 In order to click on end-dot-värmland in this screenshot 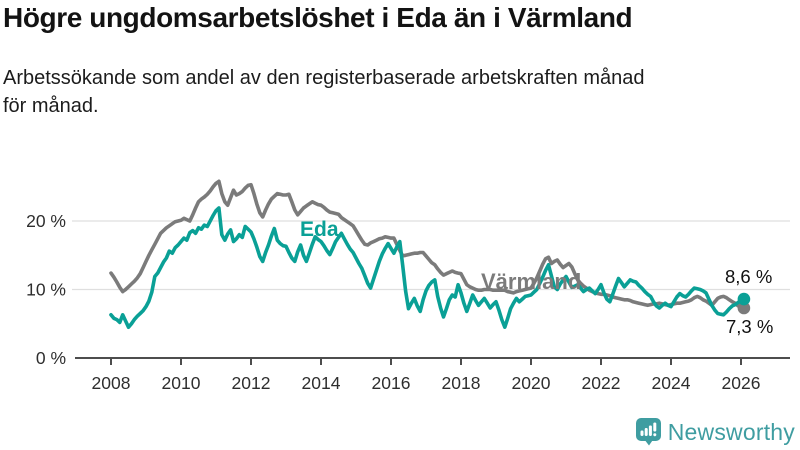, I will do `click(744, 308)`.